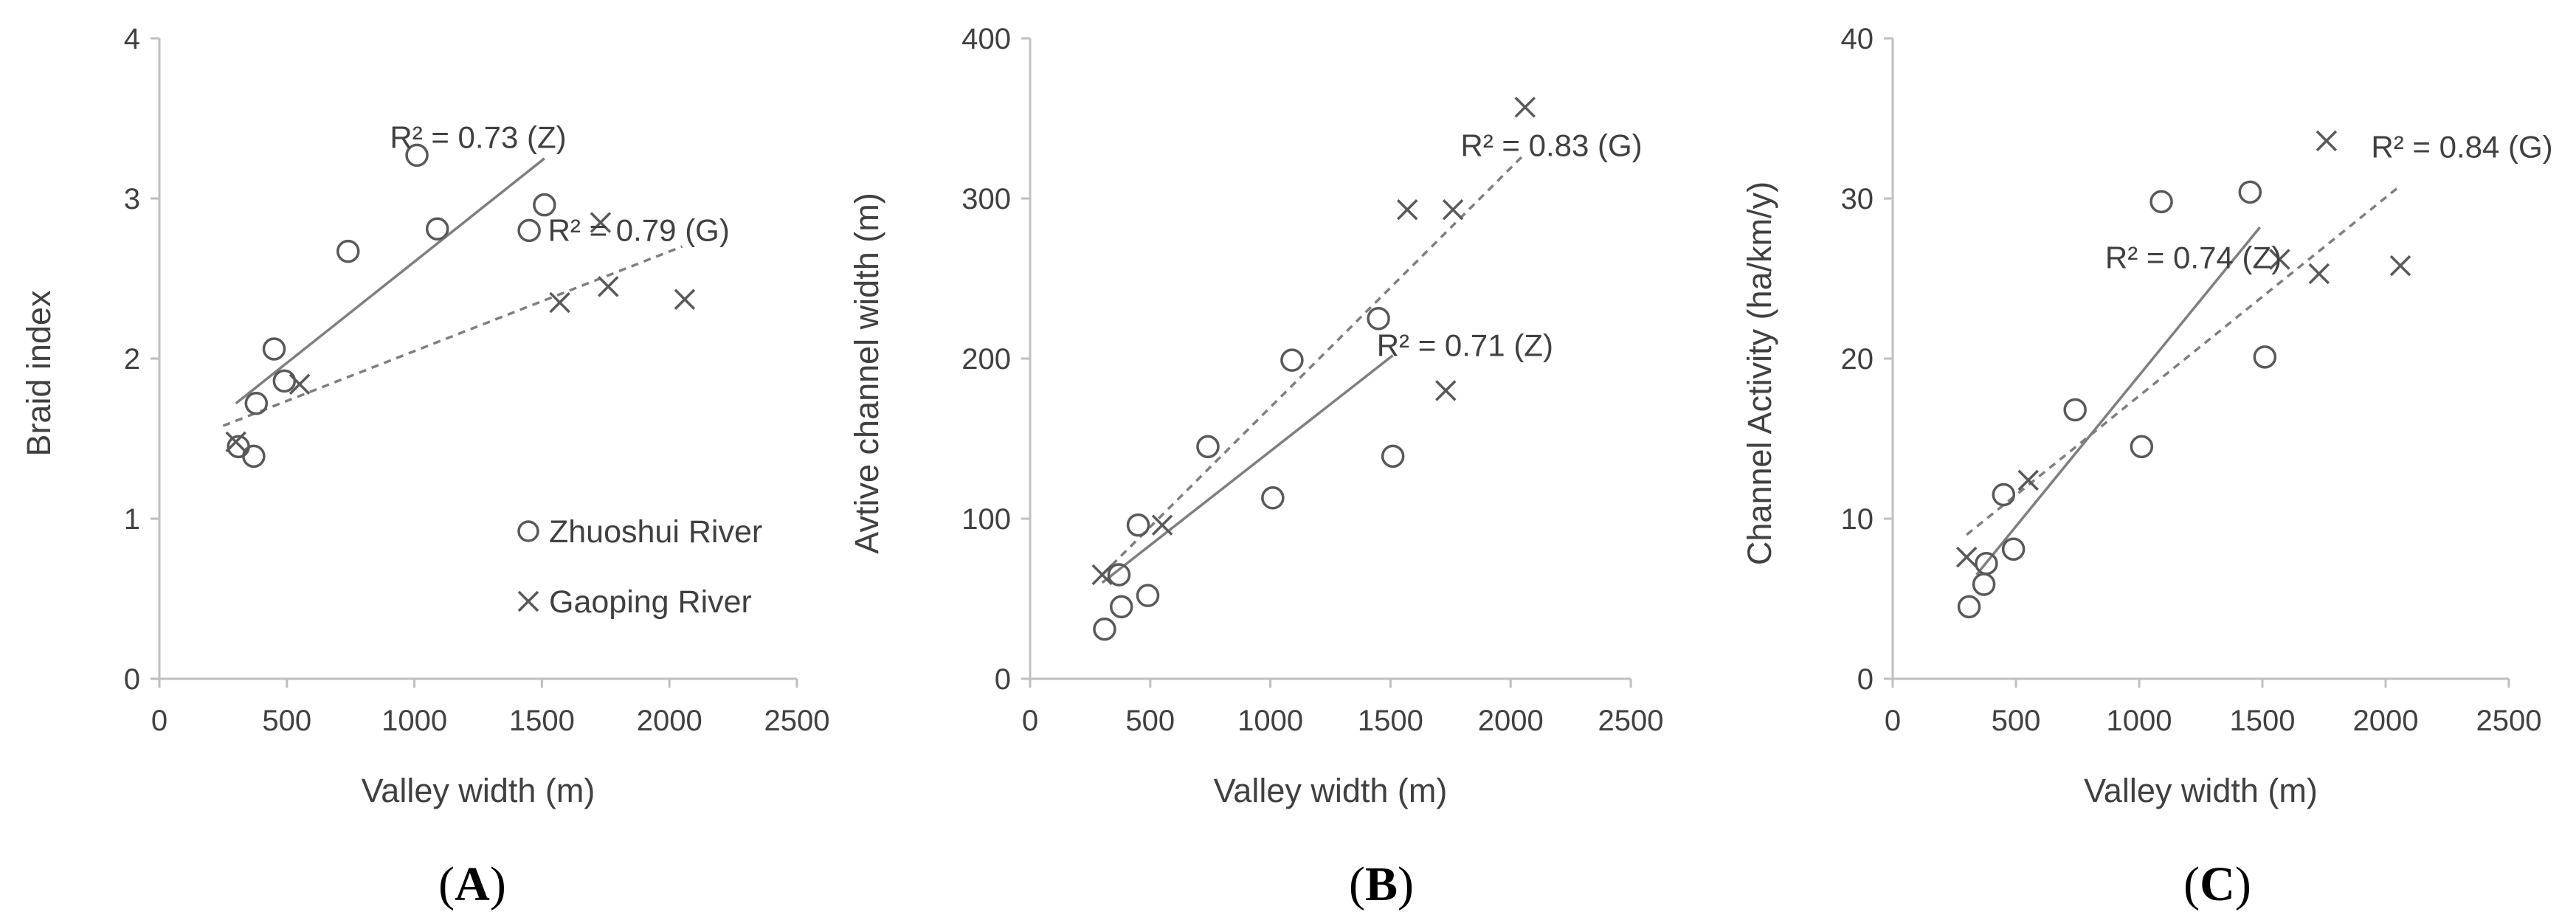  Describe the element at coordinates (132, 519) in the screenshot. I see `y-tick-label: 1` at that location.